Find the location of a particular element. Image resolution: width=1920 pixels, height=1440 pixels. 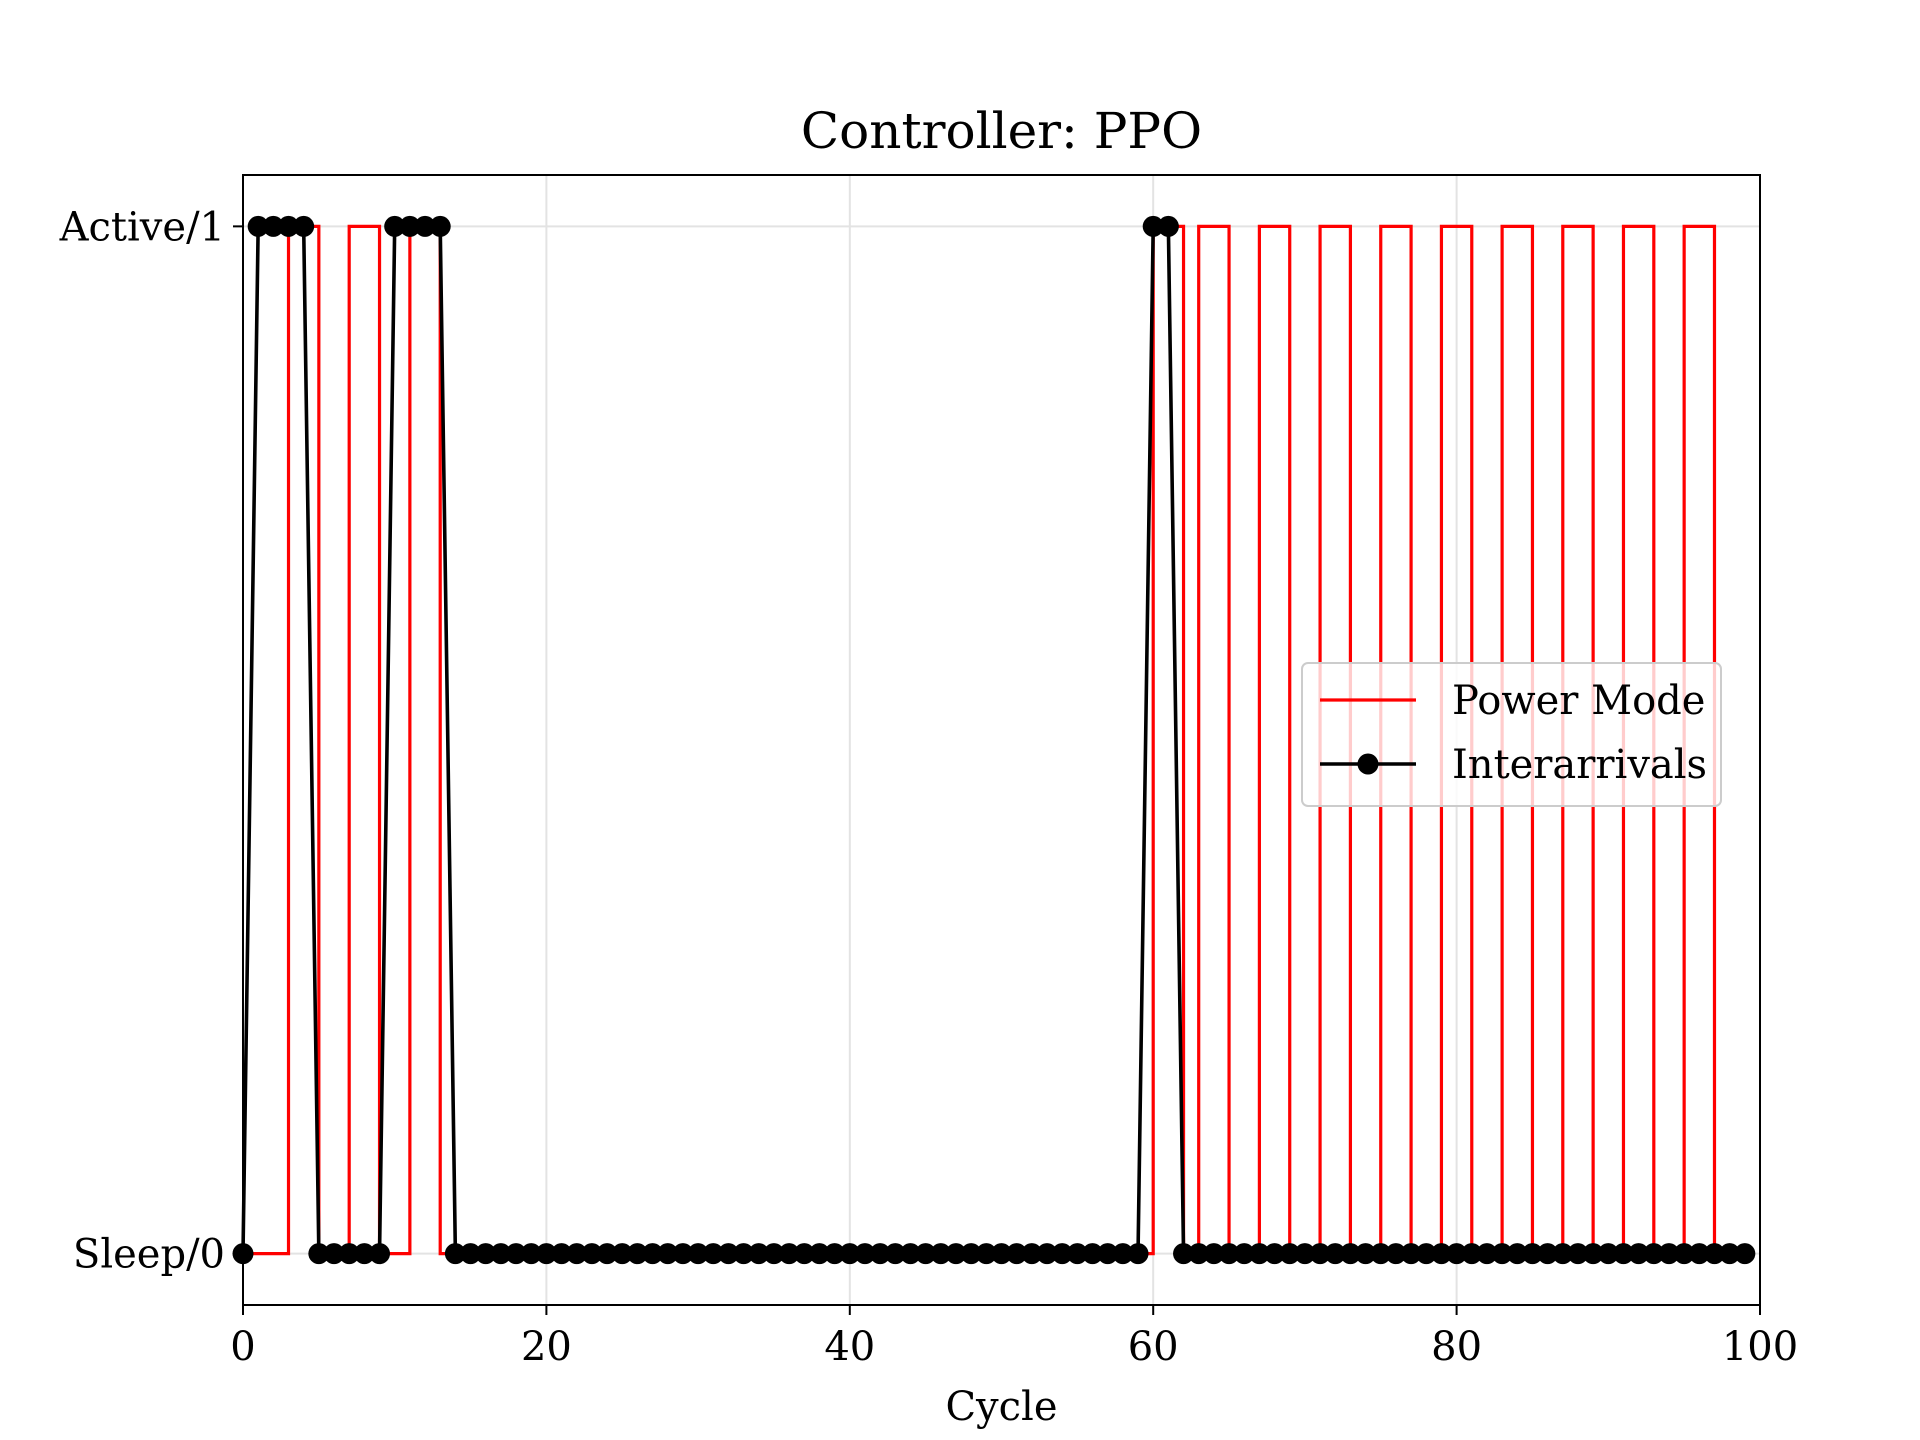

x-tick-label: 40 is located at coordinates (849, 1347).